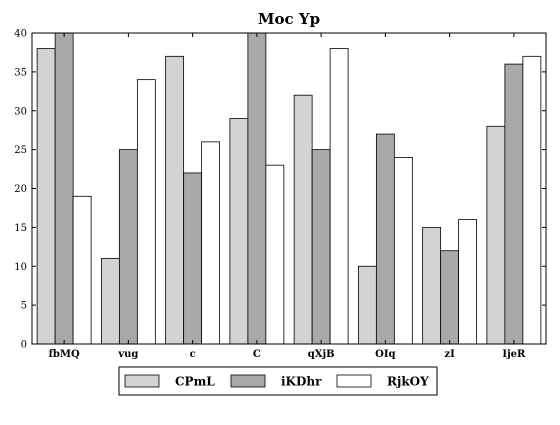 The width and height of the screenshot is (560, 425). I want to click on bar-iKDhr-vug, so click(128, 247).